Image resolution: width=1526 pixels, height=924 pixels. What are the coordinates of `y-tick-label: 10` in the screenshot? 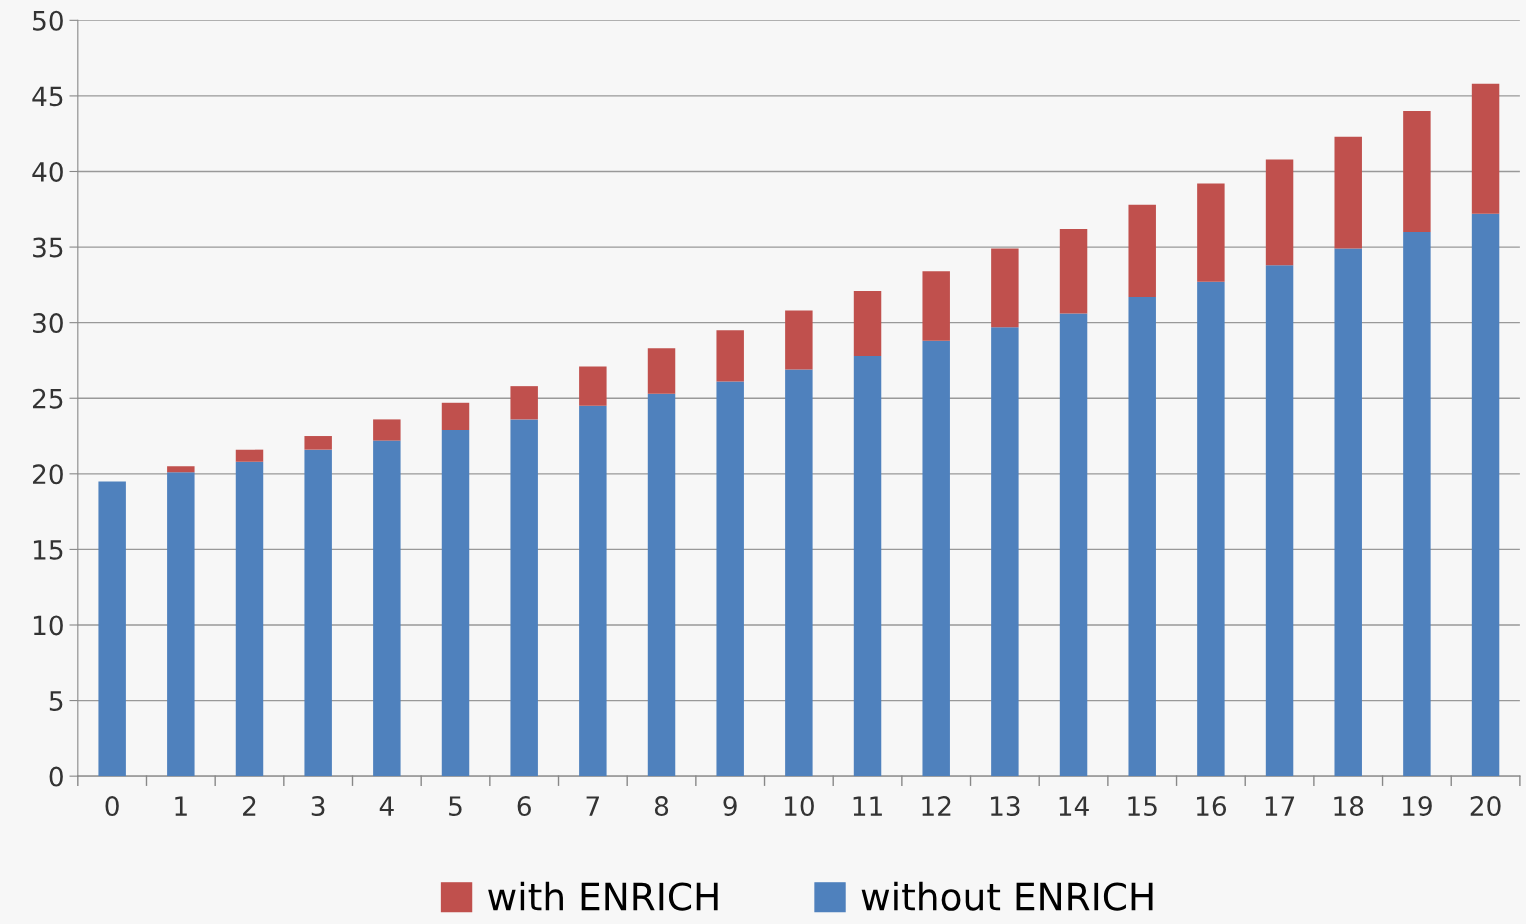 It's located at (48, 625).